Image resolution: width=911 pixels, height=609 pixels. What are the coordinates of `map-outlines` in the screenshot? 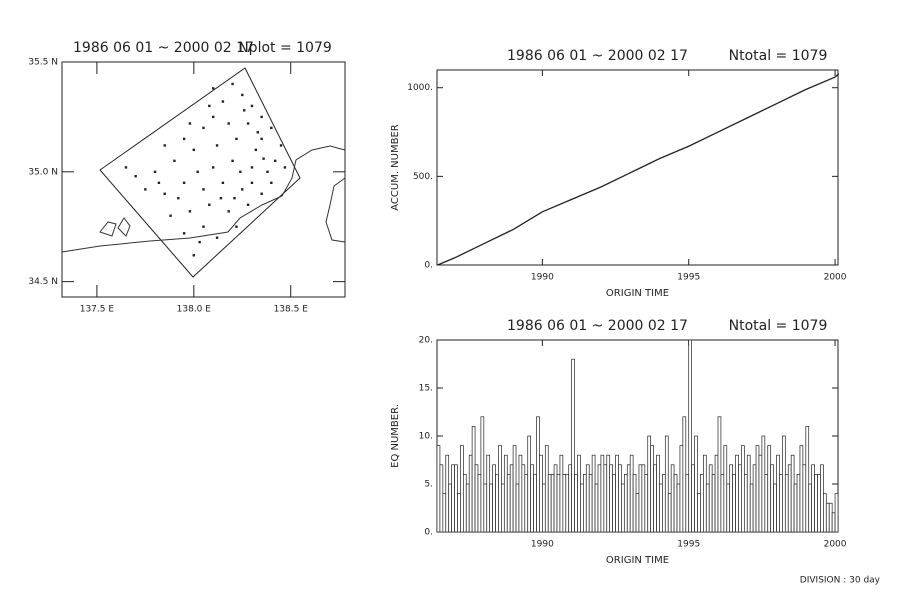 It's located at (203, 172).